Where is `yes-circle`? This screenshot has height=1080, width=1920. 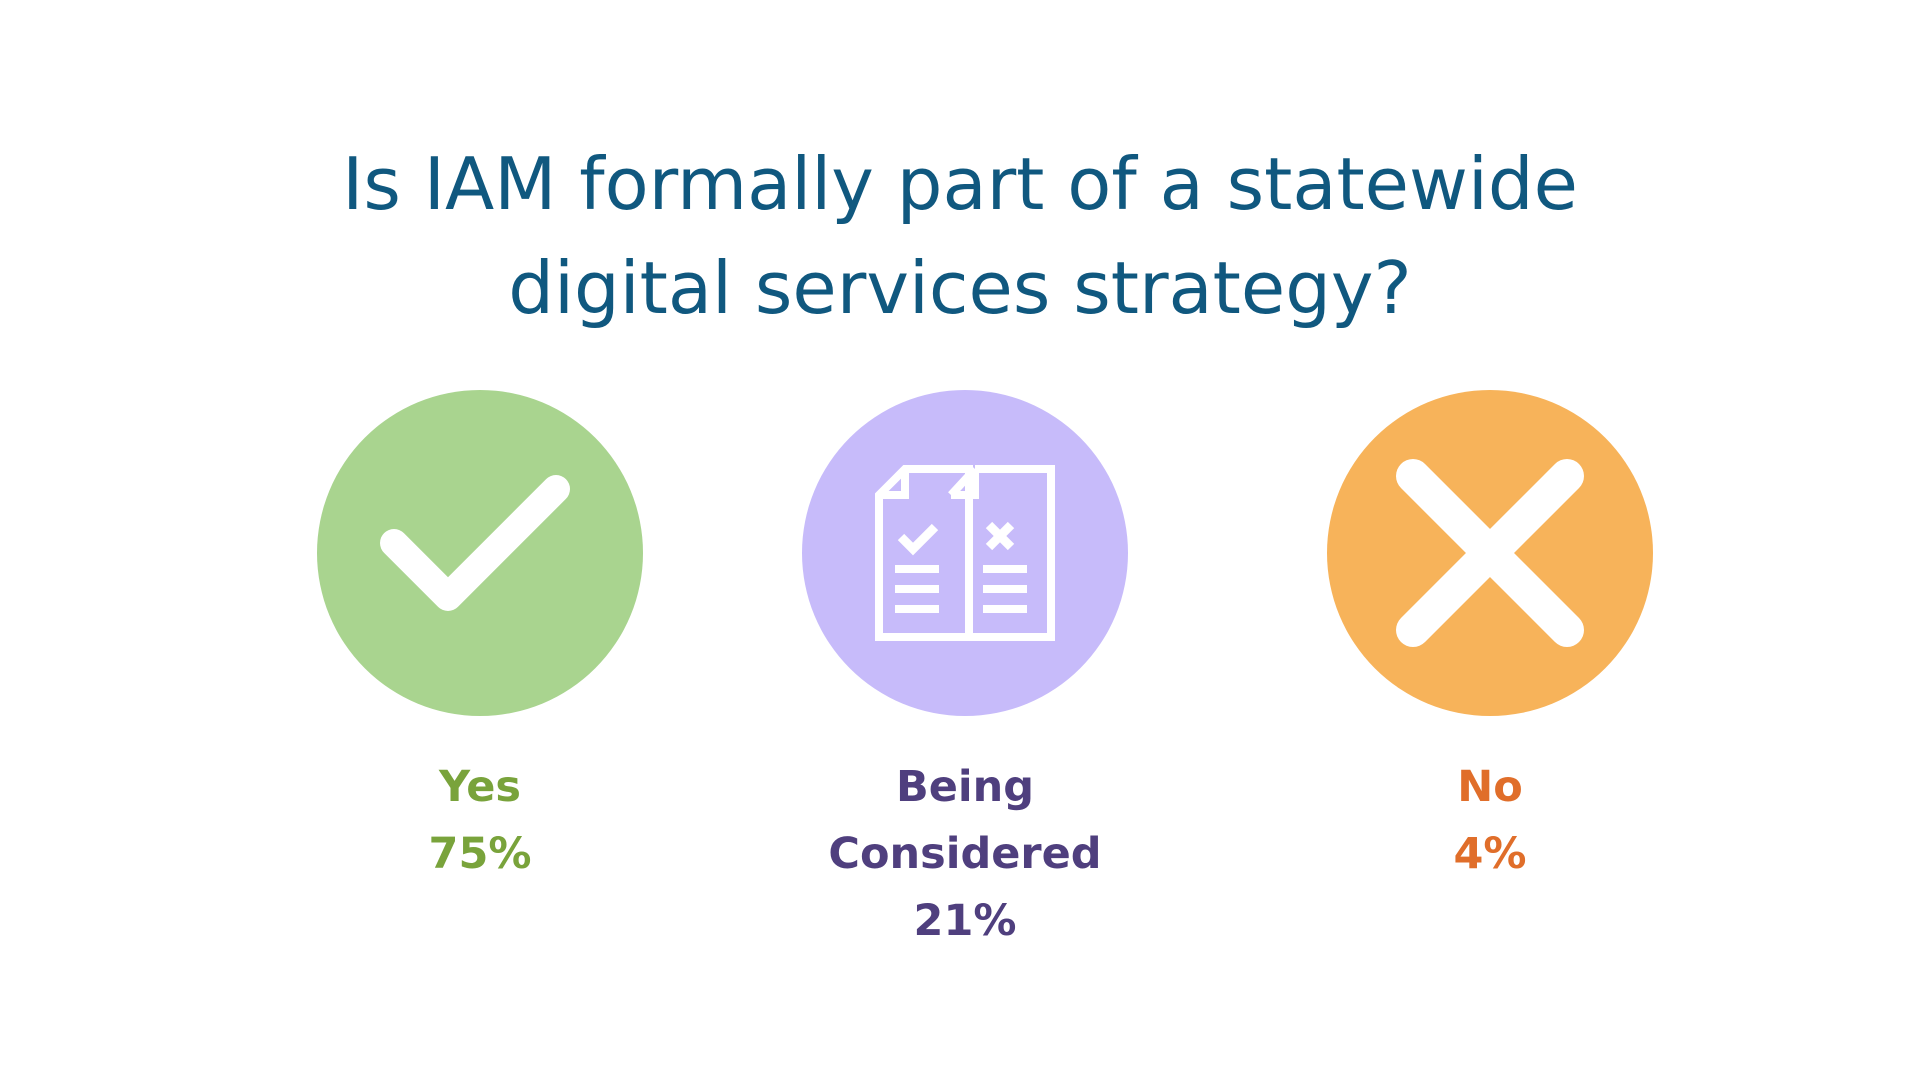 yes-circle is located at coordinates (480, 553).